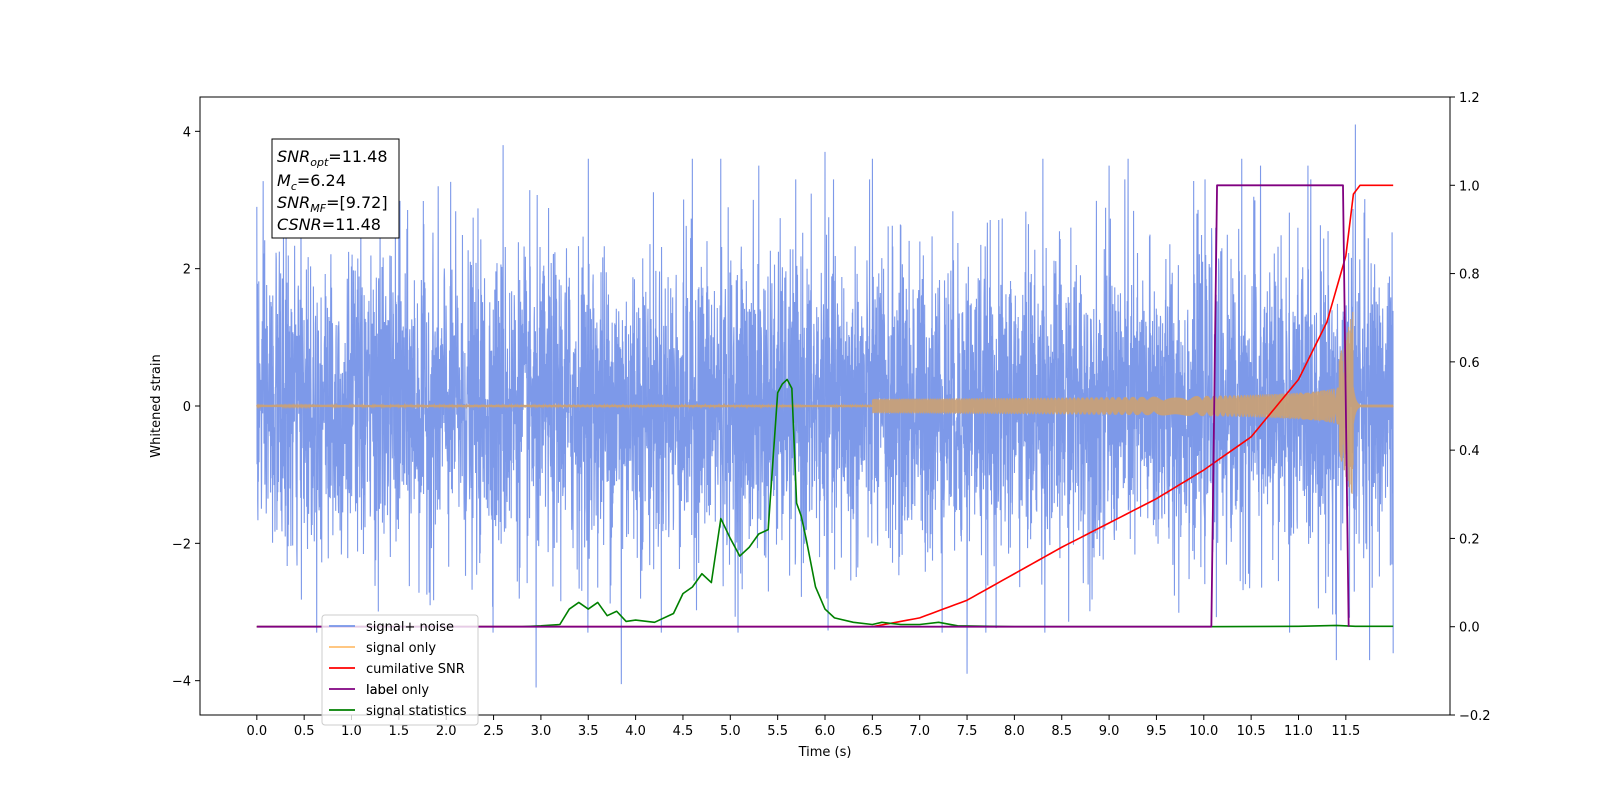 The image size is (1600, 800). What do you see at coordinates (187, 270) in the screenshot?
I see `y-tick-label: 2` at bounding box center [187, 270].